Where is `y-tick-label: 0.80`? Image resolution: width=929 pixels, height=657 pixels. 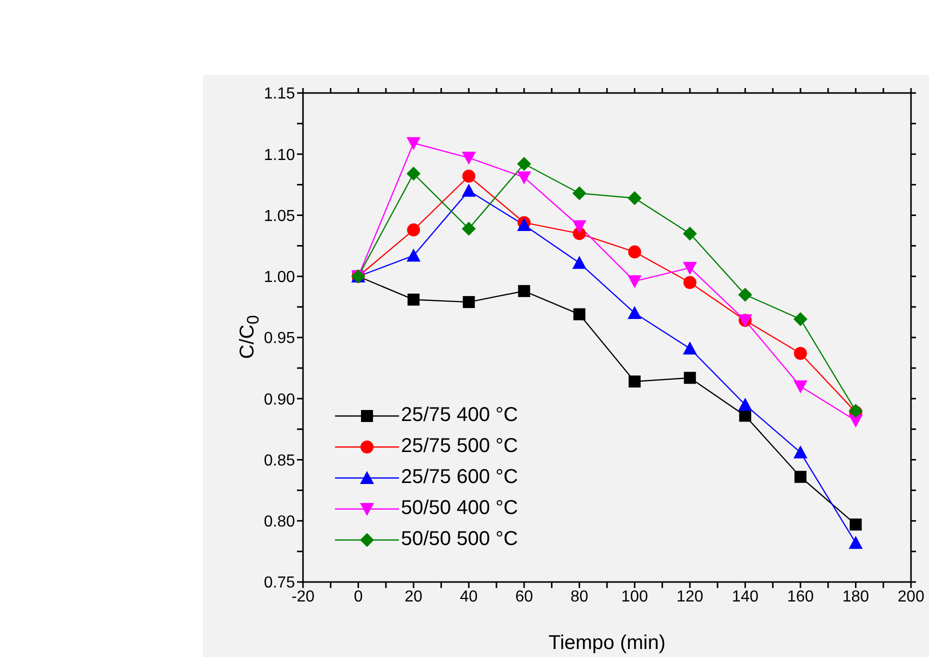
y-tick-label: 0.80 is located at coordinates (280, 522).